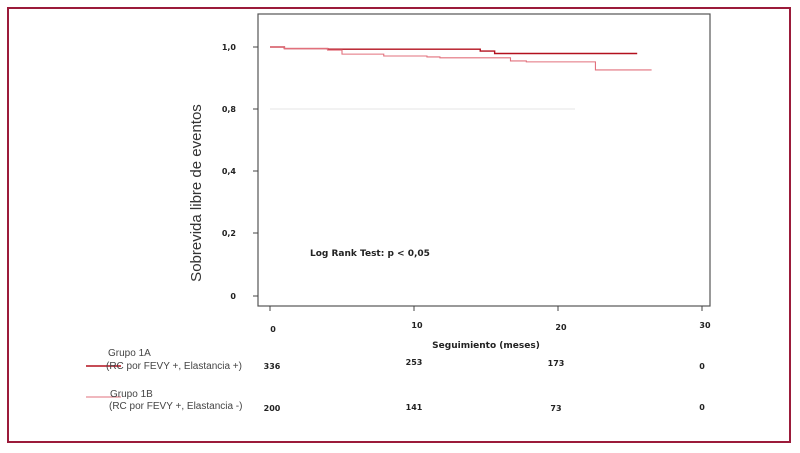 The height and width of the screenshot is (453, 800). What do you see at coordinates (414, 407) in the screenshot?
I see `at-risk-count: 141` at bounding box center [414, 407].